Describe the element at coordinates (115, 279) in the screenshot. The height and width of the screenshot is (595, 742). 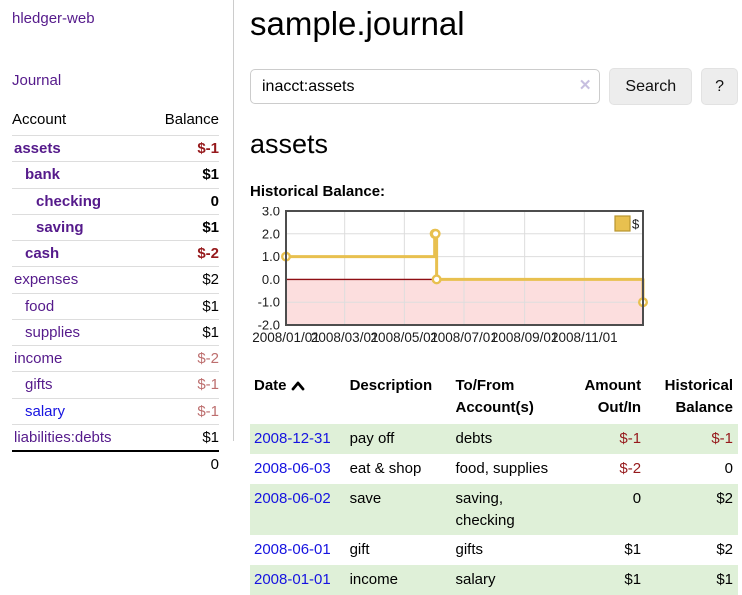
I see `sidebar-account-row: expenses $2` at that location.